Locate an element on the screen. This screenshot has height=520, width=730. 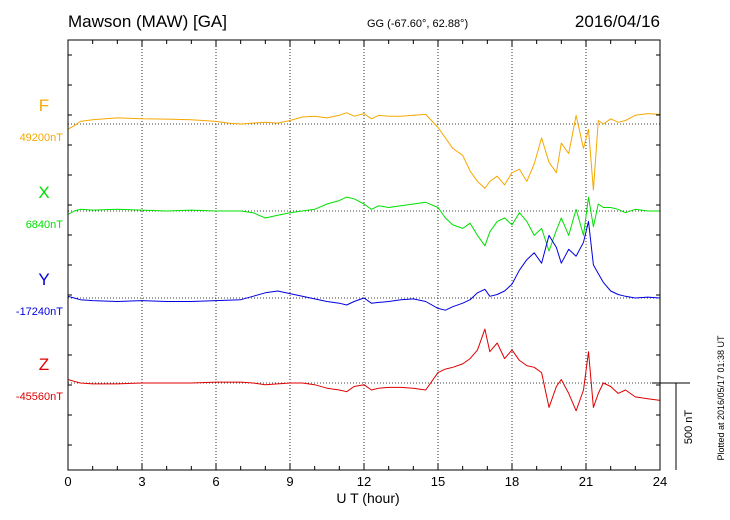
x-axis-label: U T (hour) is located at coordinates (367, 498).